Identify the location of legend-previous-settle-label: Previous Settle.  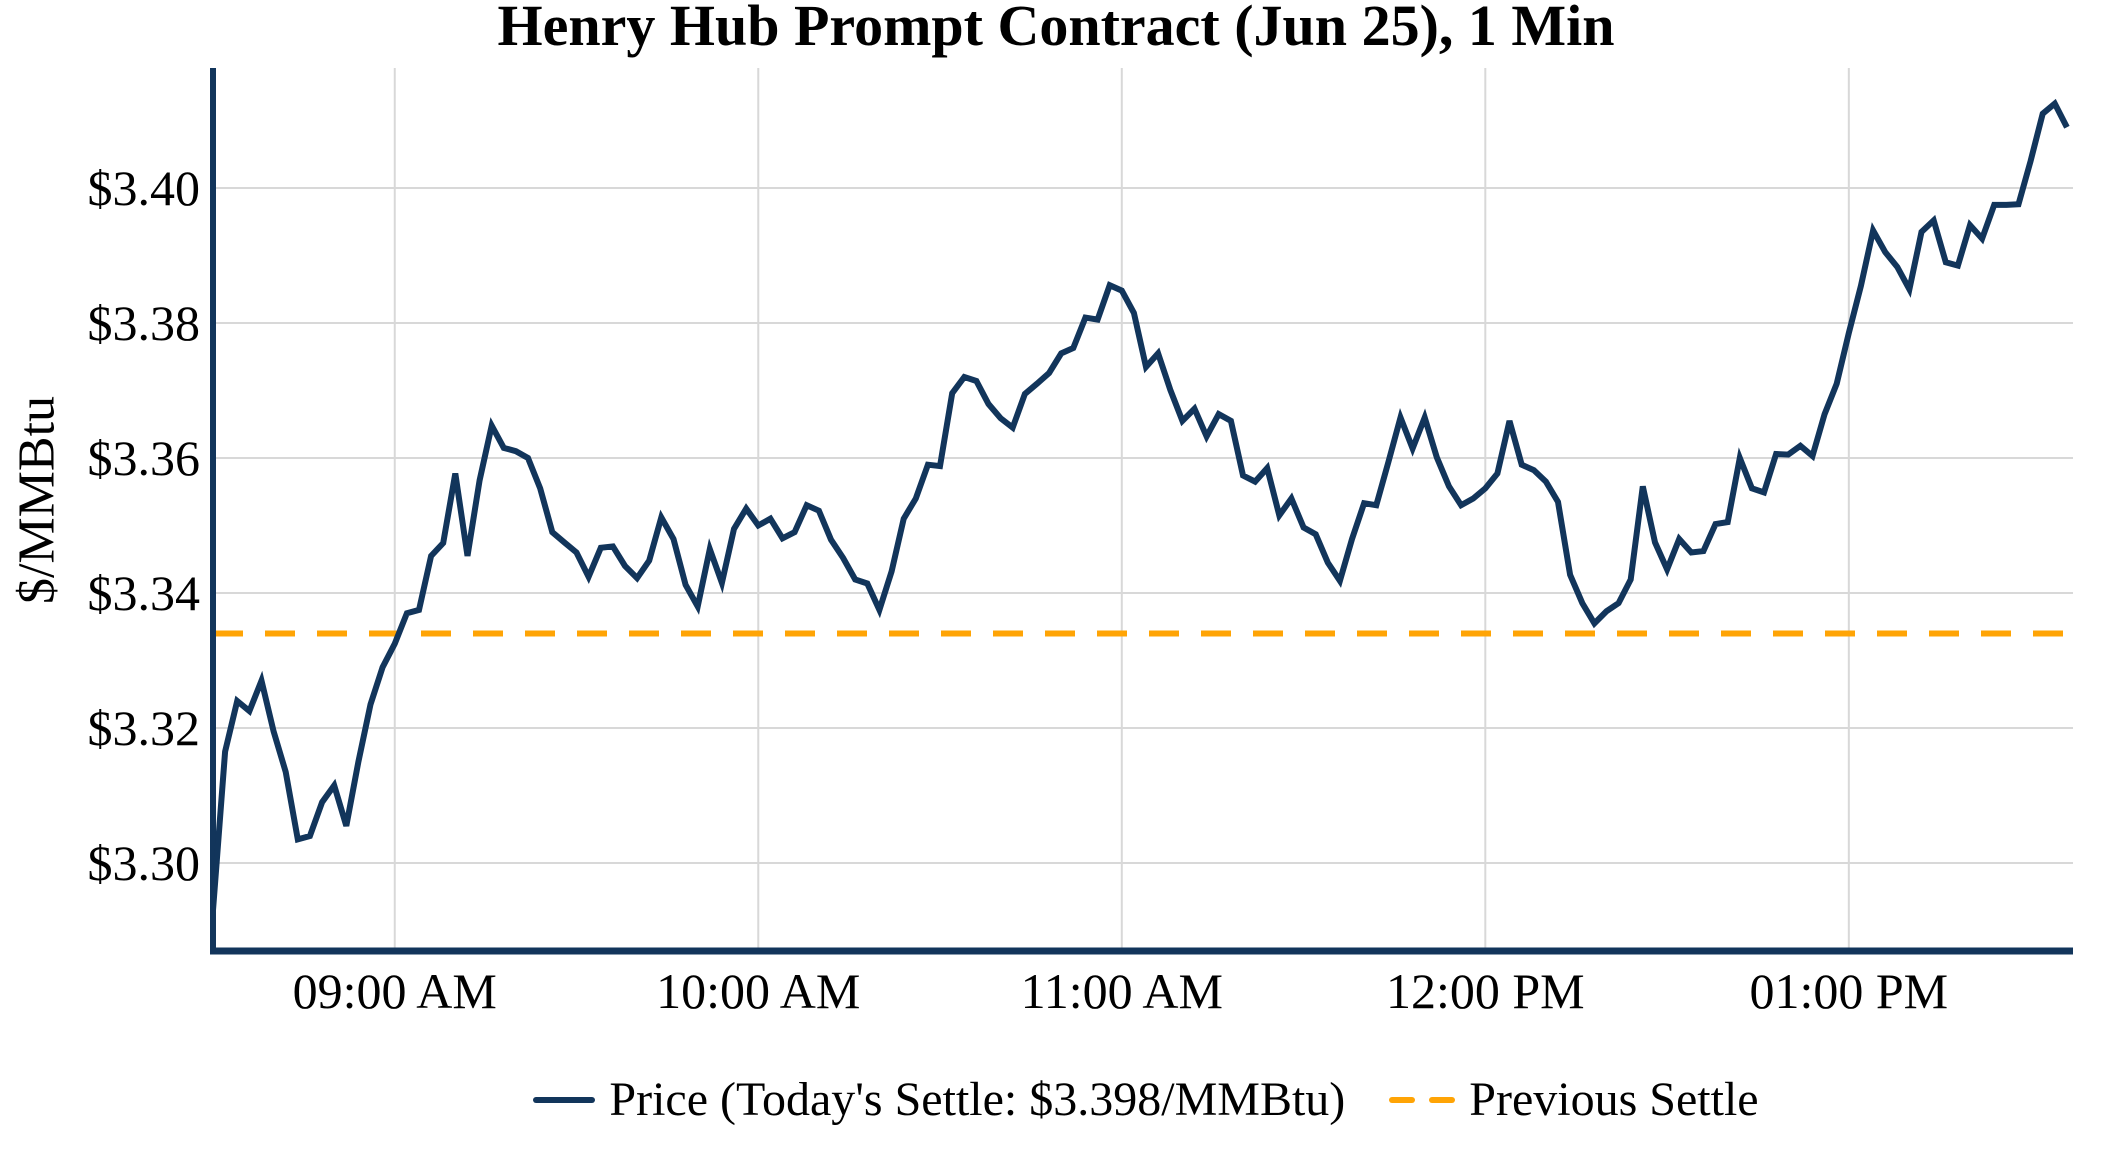
(1614, 1099).